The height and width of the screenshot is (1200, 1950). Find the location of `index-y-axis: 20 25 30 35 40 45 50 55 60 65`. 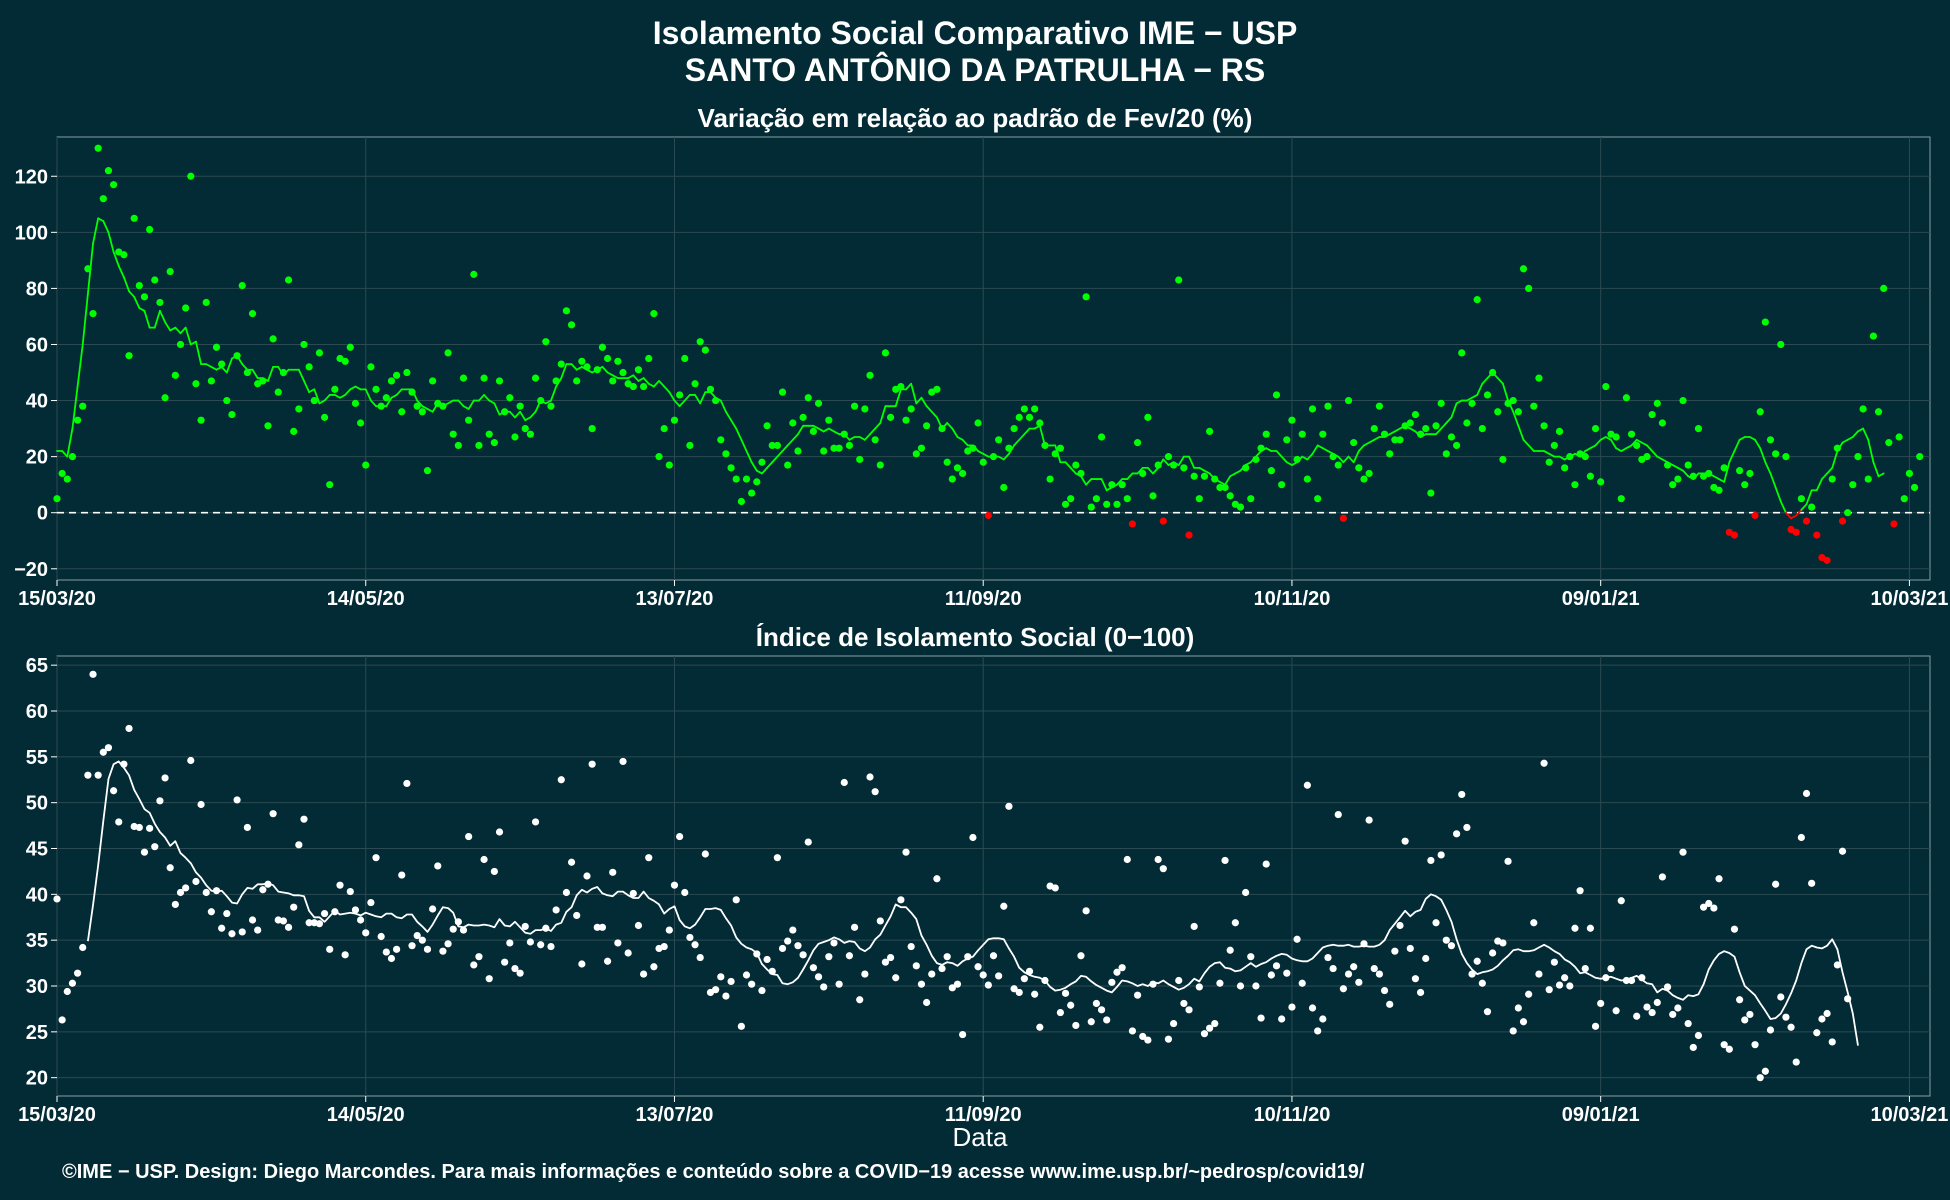

index-y-axis: 20 25 30 35 40 45 50 55 60 65 is located at coordinates (41, 872).